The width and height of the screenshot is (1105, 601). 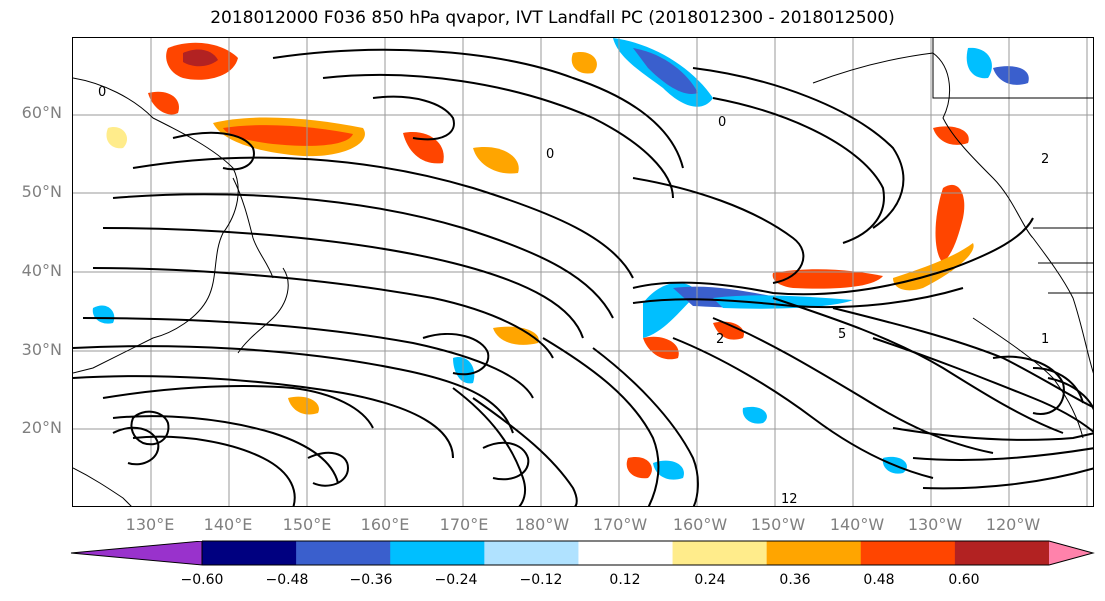 I want to click on lon-label-160e: 160°E, so click(x=385, y=524).